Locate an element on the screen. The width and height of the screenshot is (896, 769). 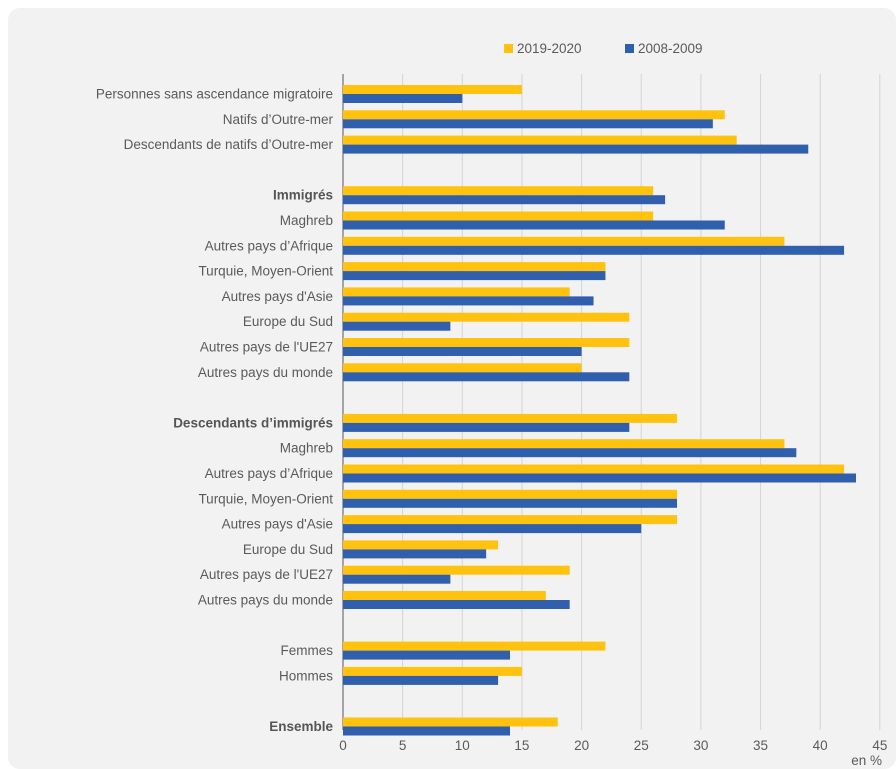
x-tick-label: 20 is located at coordinates (581, 745).